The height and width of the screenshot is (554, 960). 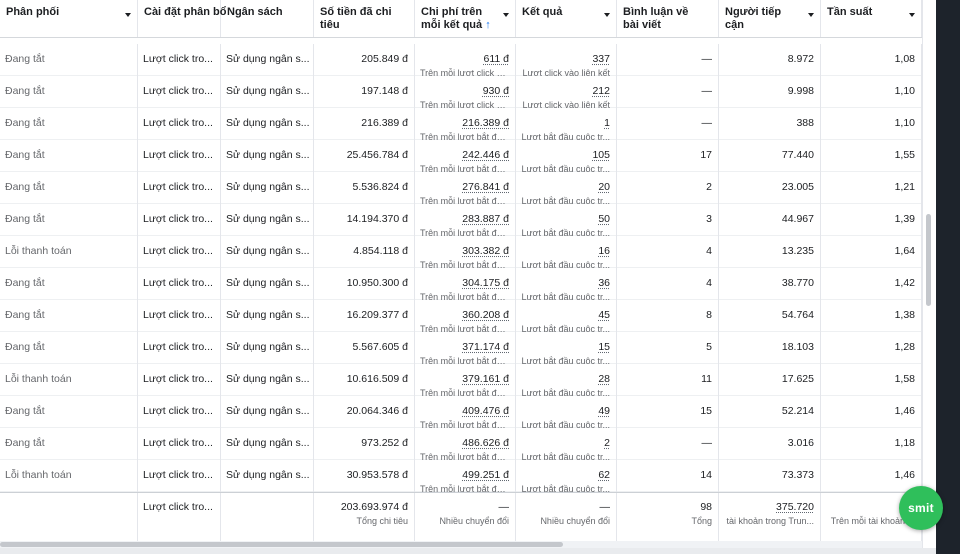 What do you see at coordinates (795, 507) in the screenshot?
I see `totals-reach-value: 375.720` at bounding box center [795, 507].